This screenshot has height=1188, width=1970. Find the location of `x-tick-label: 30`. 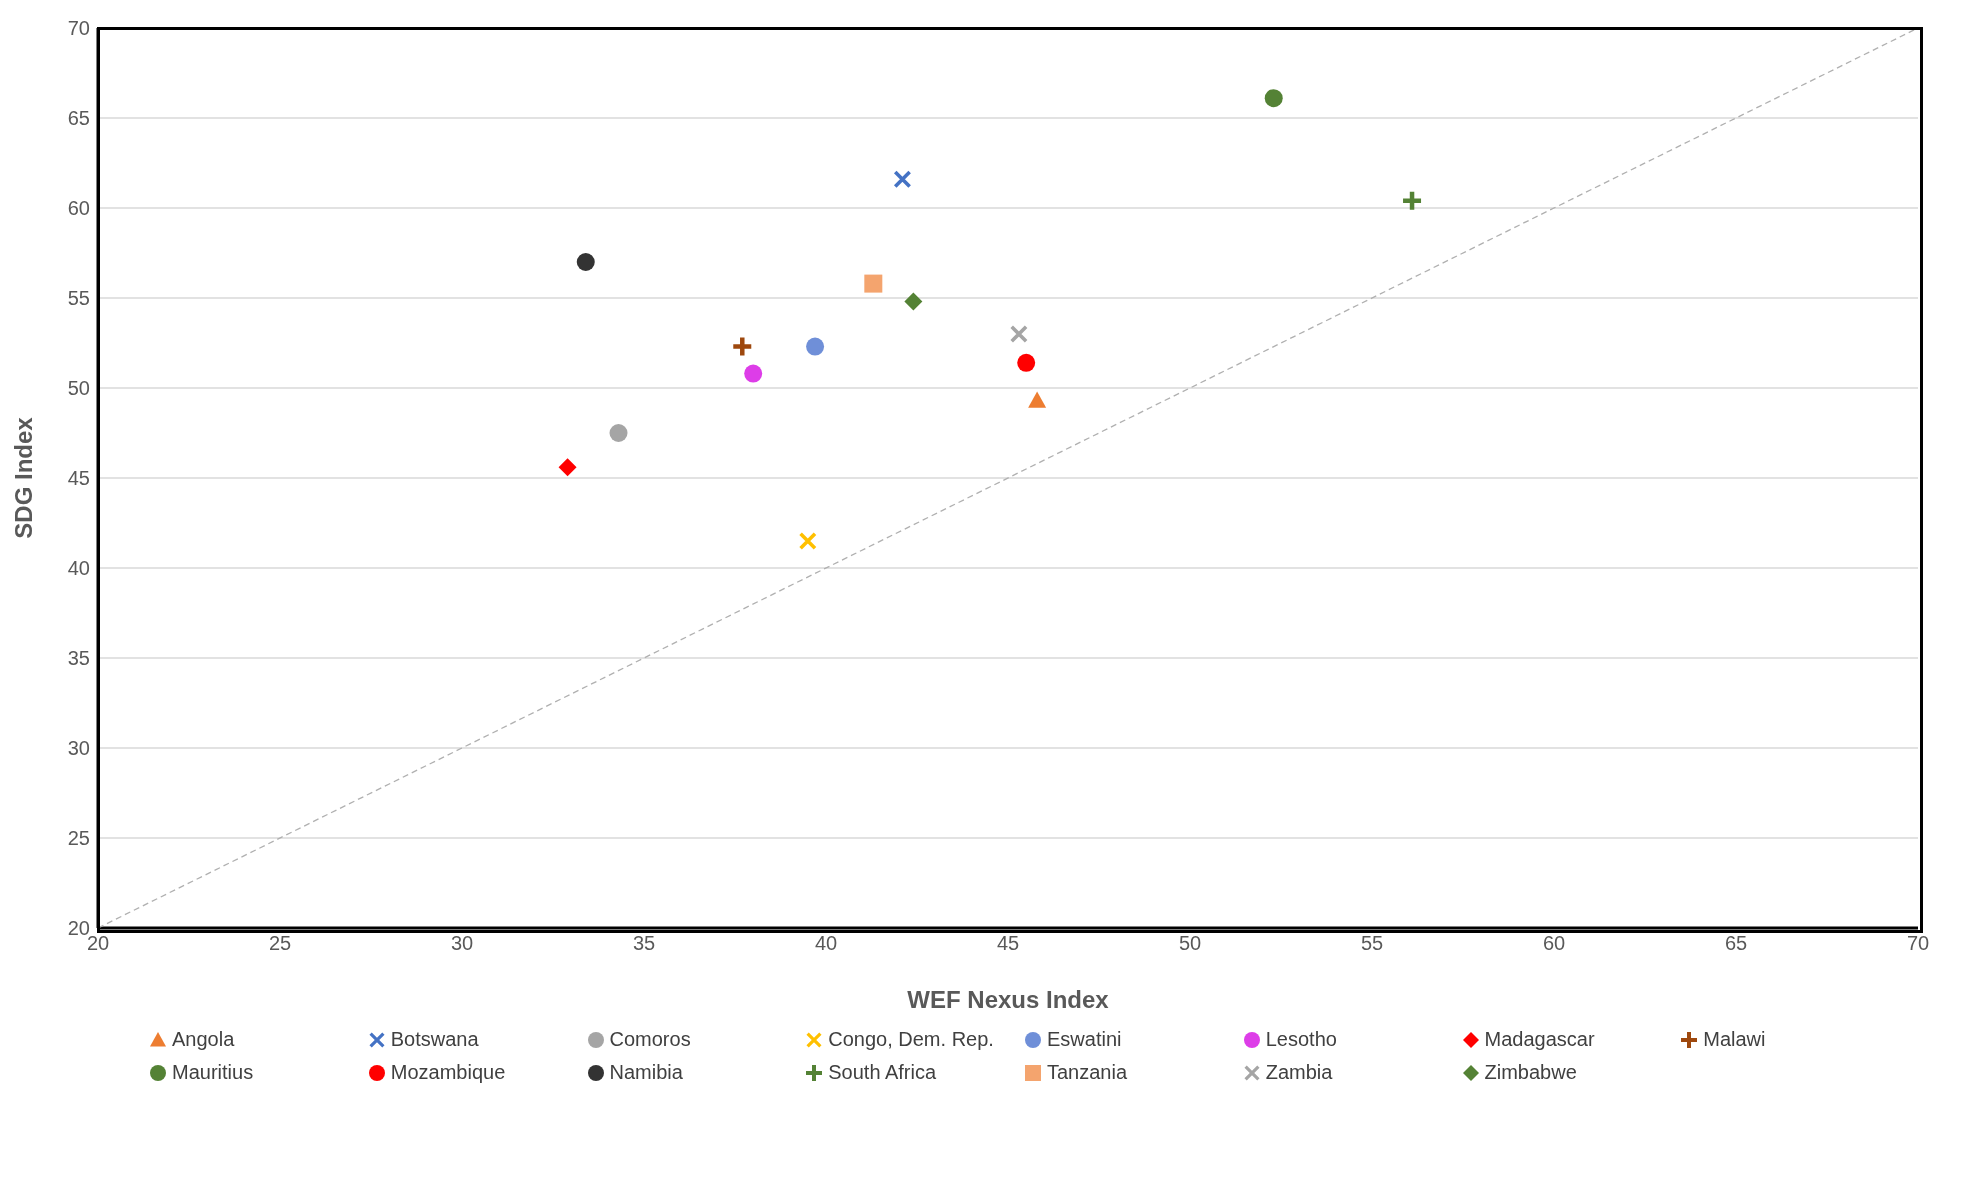

x-tick-label: 30 is located at coordinates (462, 943).